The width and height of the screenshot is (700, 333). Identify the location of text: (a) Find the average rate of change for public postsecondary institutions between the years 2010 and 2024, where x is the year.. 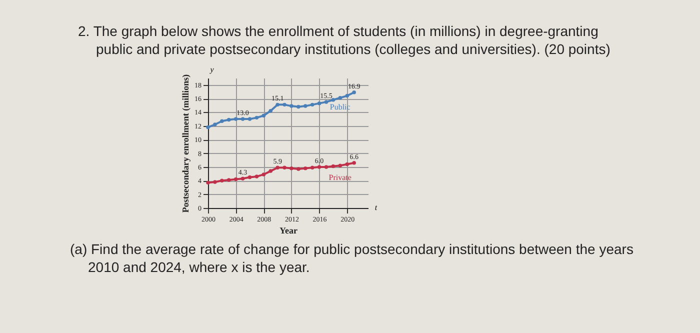
(352, 258).